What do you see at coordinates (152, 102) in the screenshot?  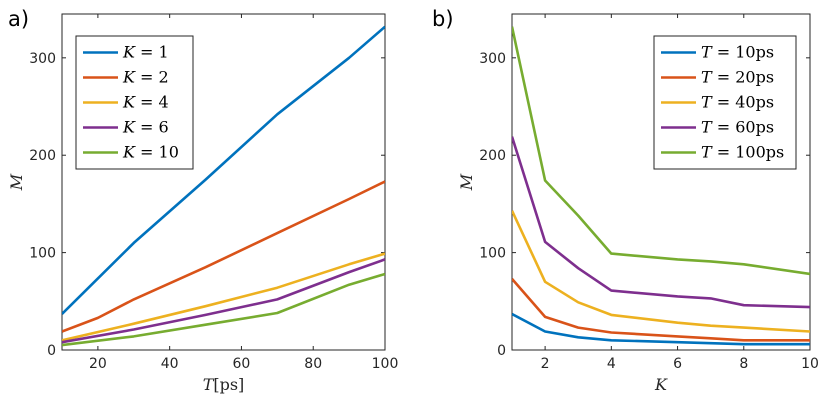 I see `legend-entry-value: = 4` at bounding box center [152, 102].